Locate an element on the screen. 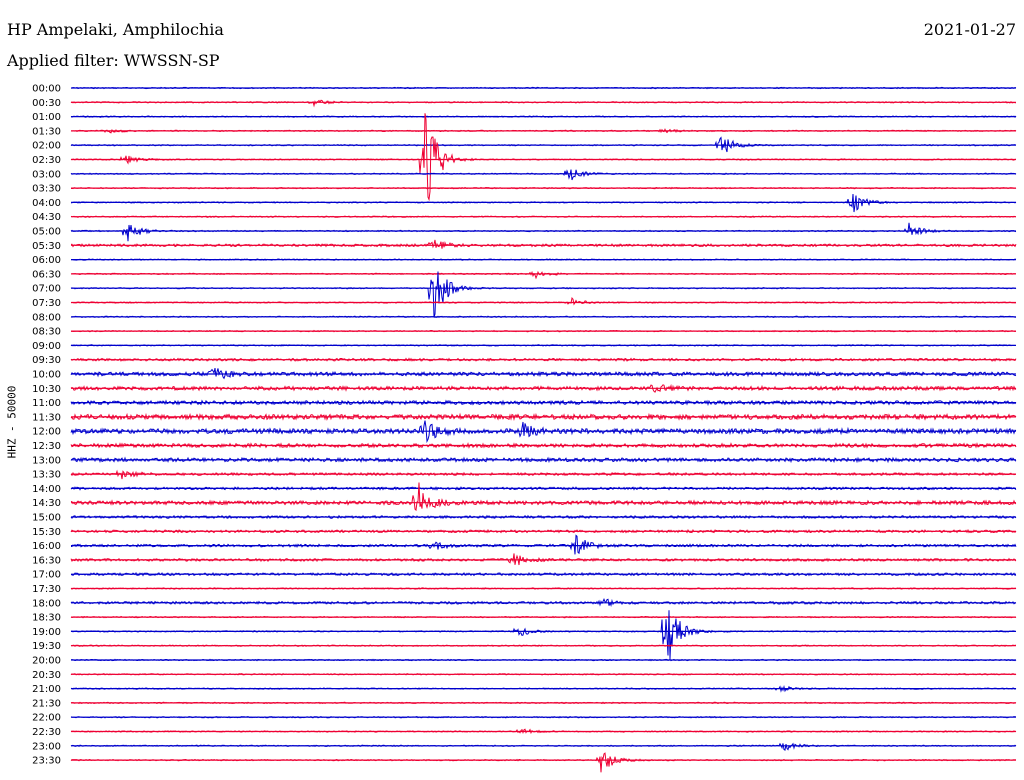  row-label: 21:00 is located at coordinates (46, 689).